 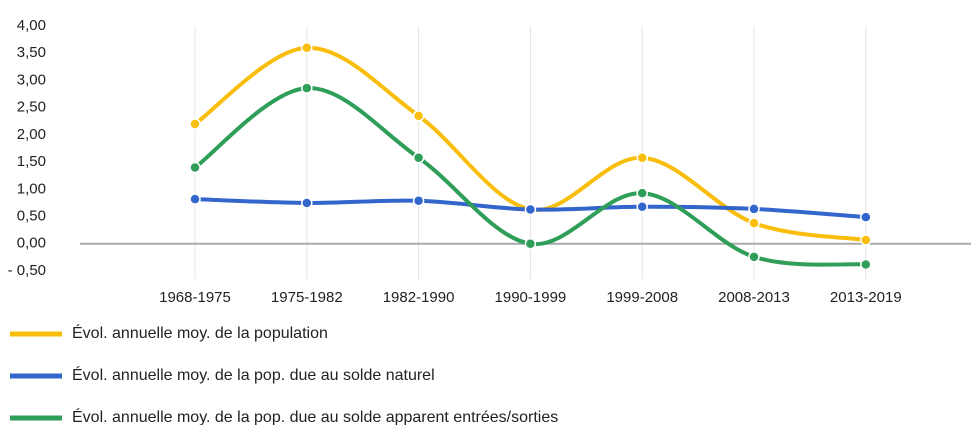 What do you see at coordinates (31, 161) in the screenshot?
I see `y-tick-label: 1,50` at bounding box center [31, 161].